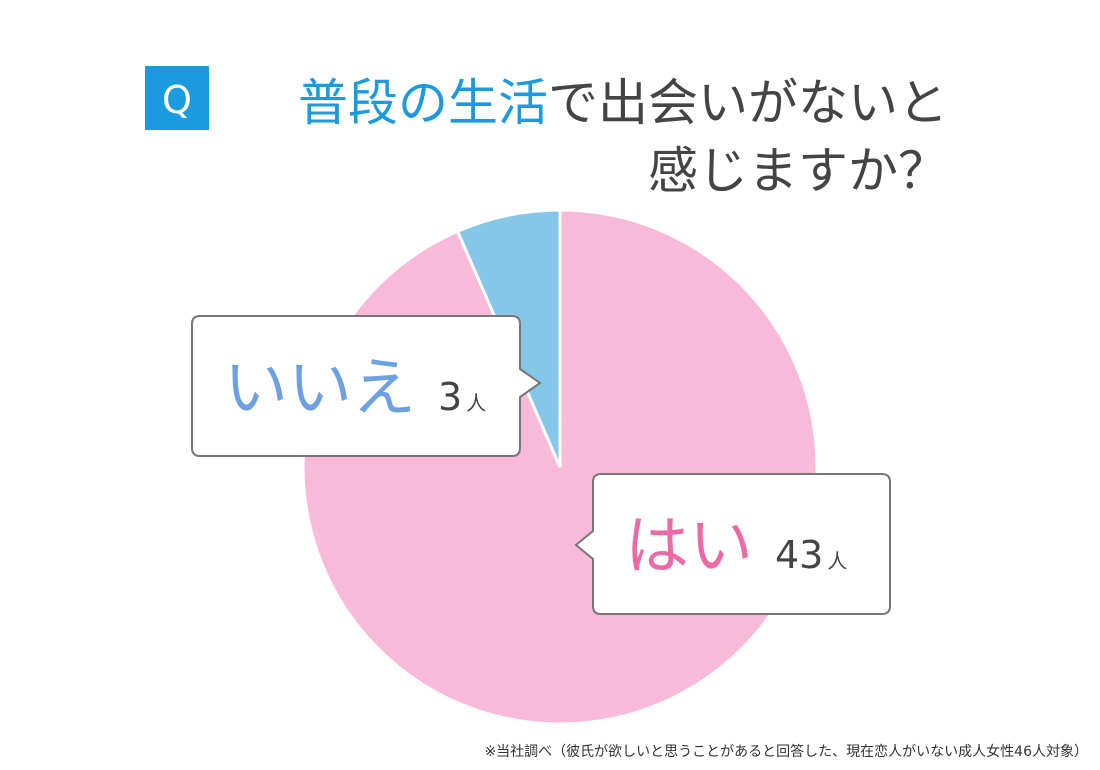 The image size is (1100, 770). I want to click on q-badge, so click(177, 98).